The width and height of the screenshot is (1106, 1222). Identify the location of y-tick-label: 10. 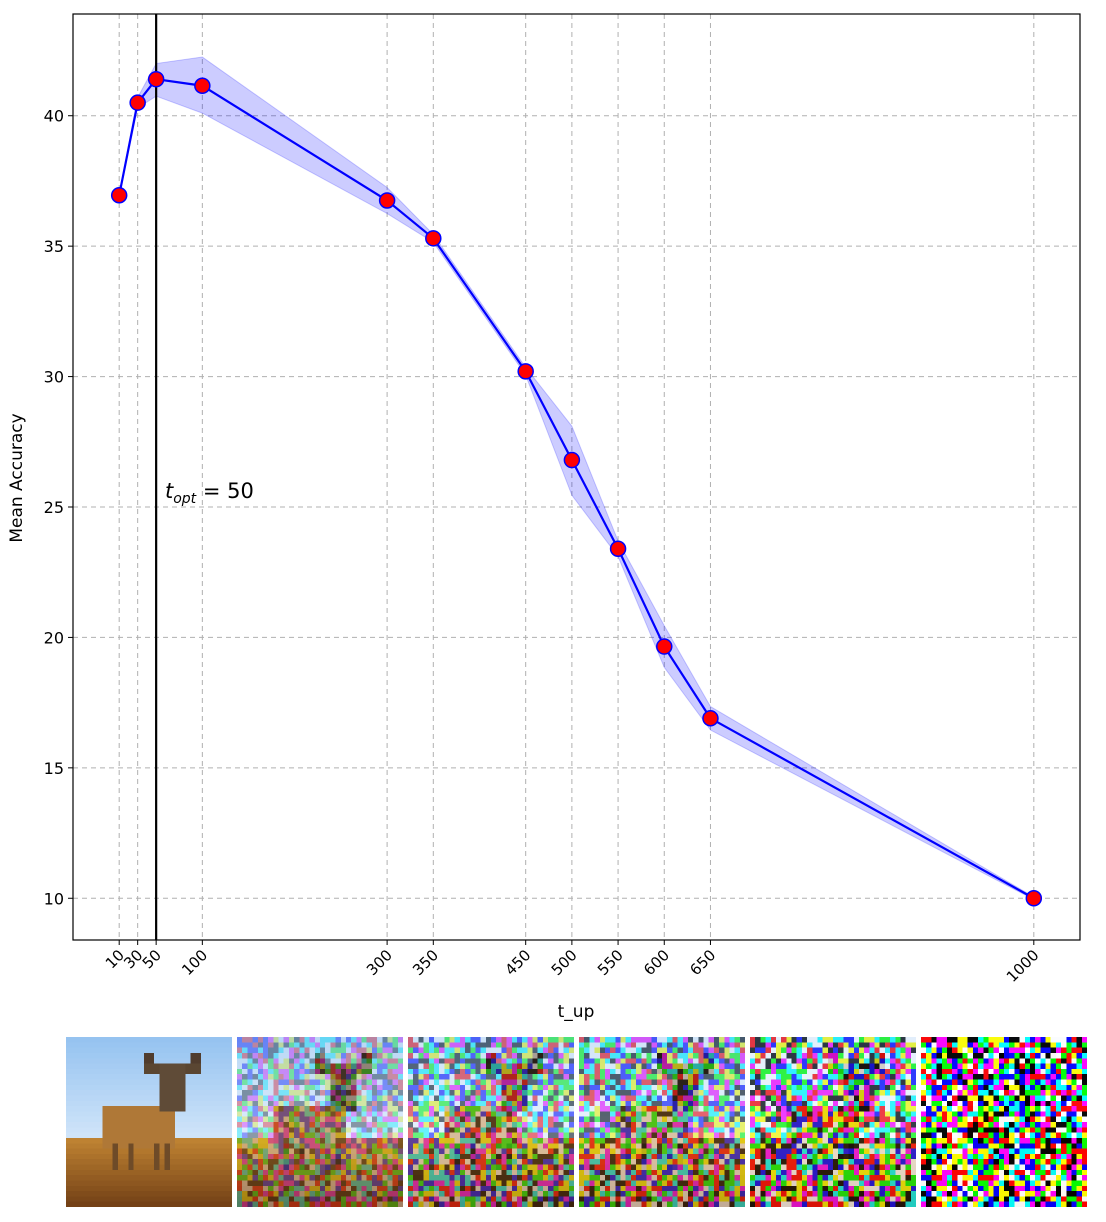
(54, 898).